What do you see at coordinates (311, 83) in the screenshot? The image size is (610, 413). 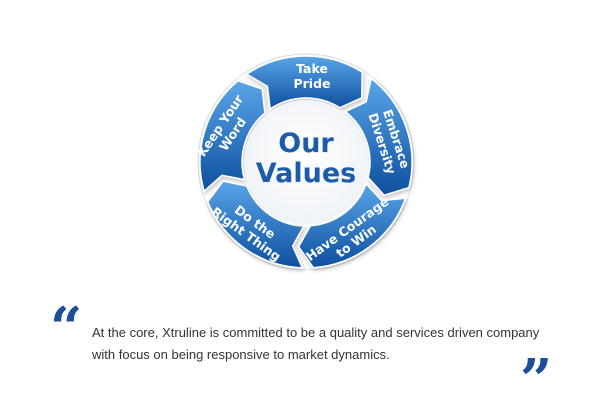 I see `segment-label-line2: Pride` at bounding box center [311, 83].